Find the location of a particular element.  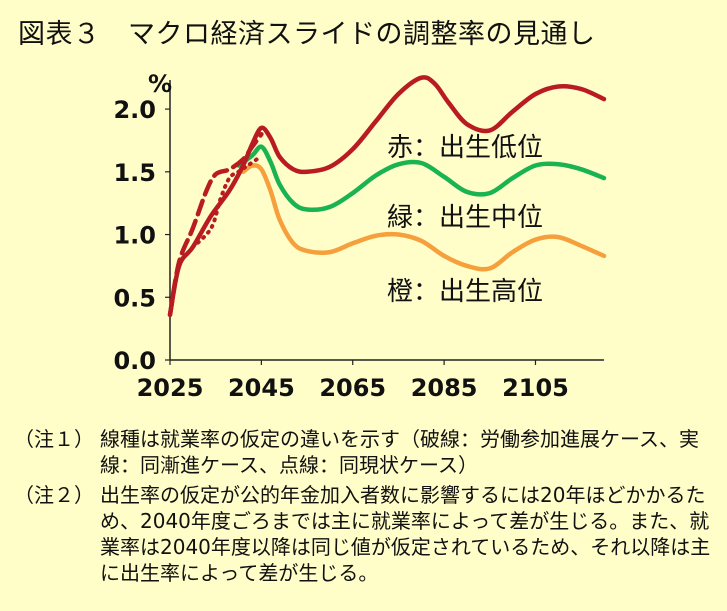

x-tick-label: 2105 is located at coordinates (535, 388).